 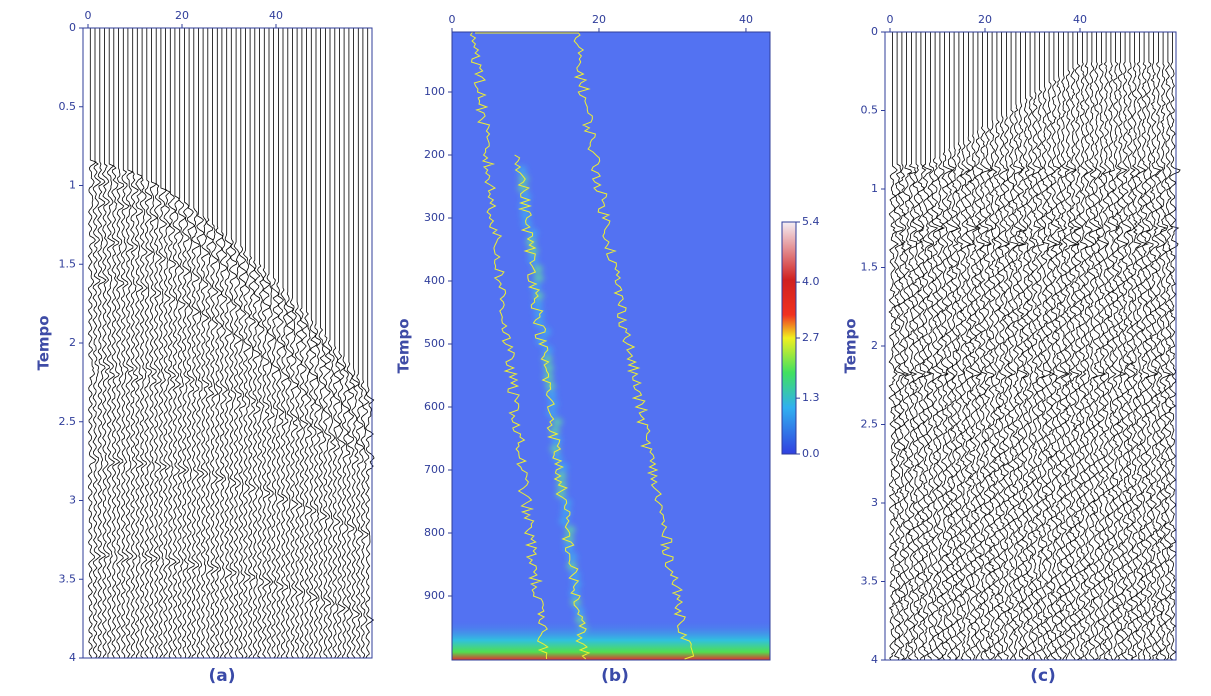 I want to click on x-tick-label: 0, so click(x=88, y=15).